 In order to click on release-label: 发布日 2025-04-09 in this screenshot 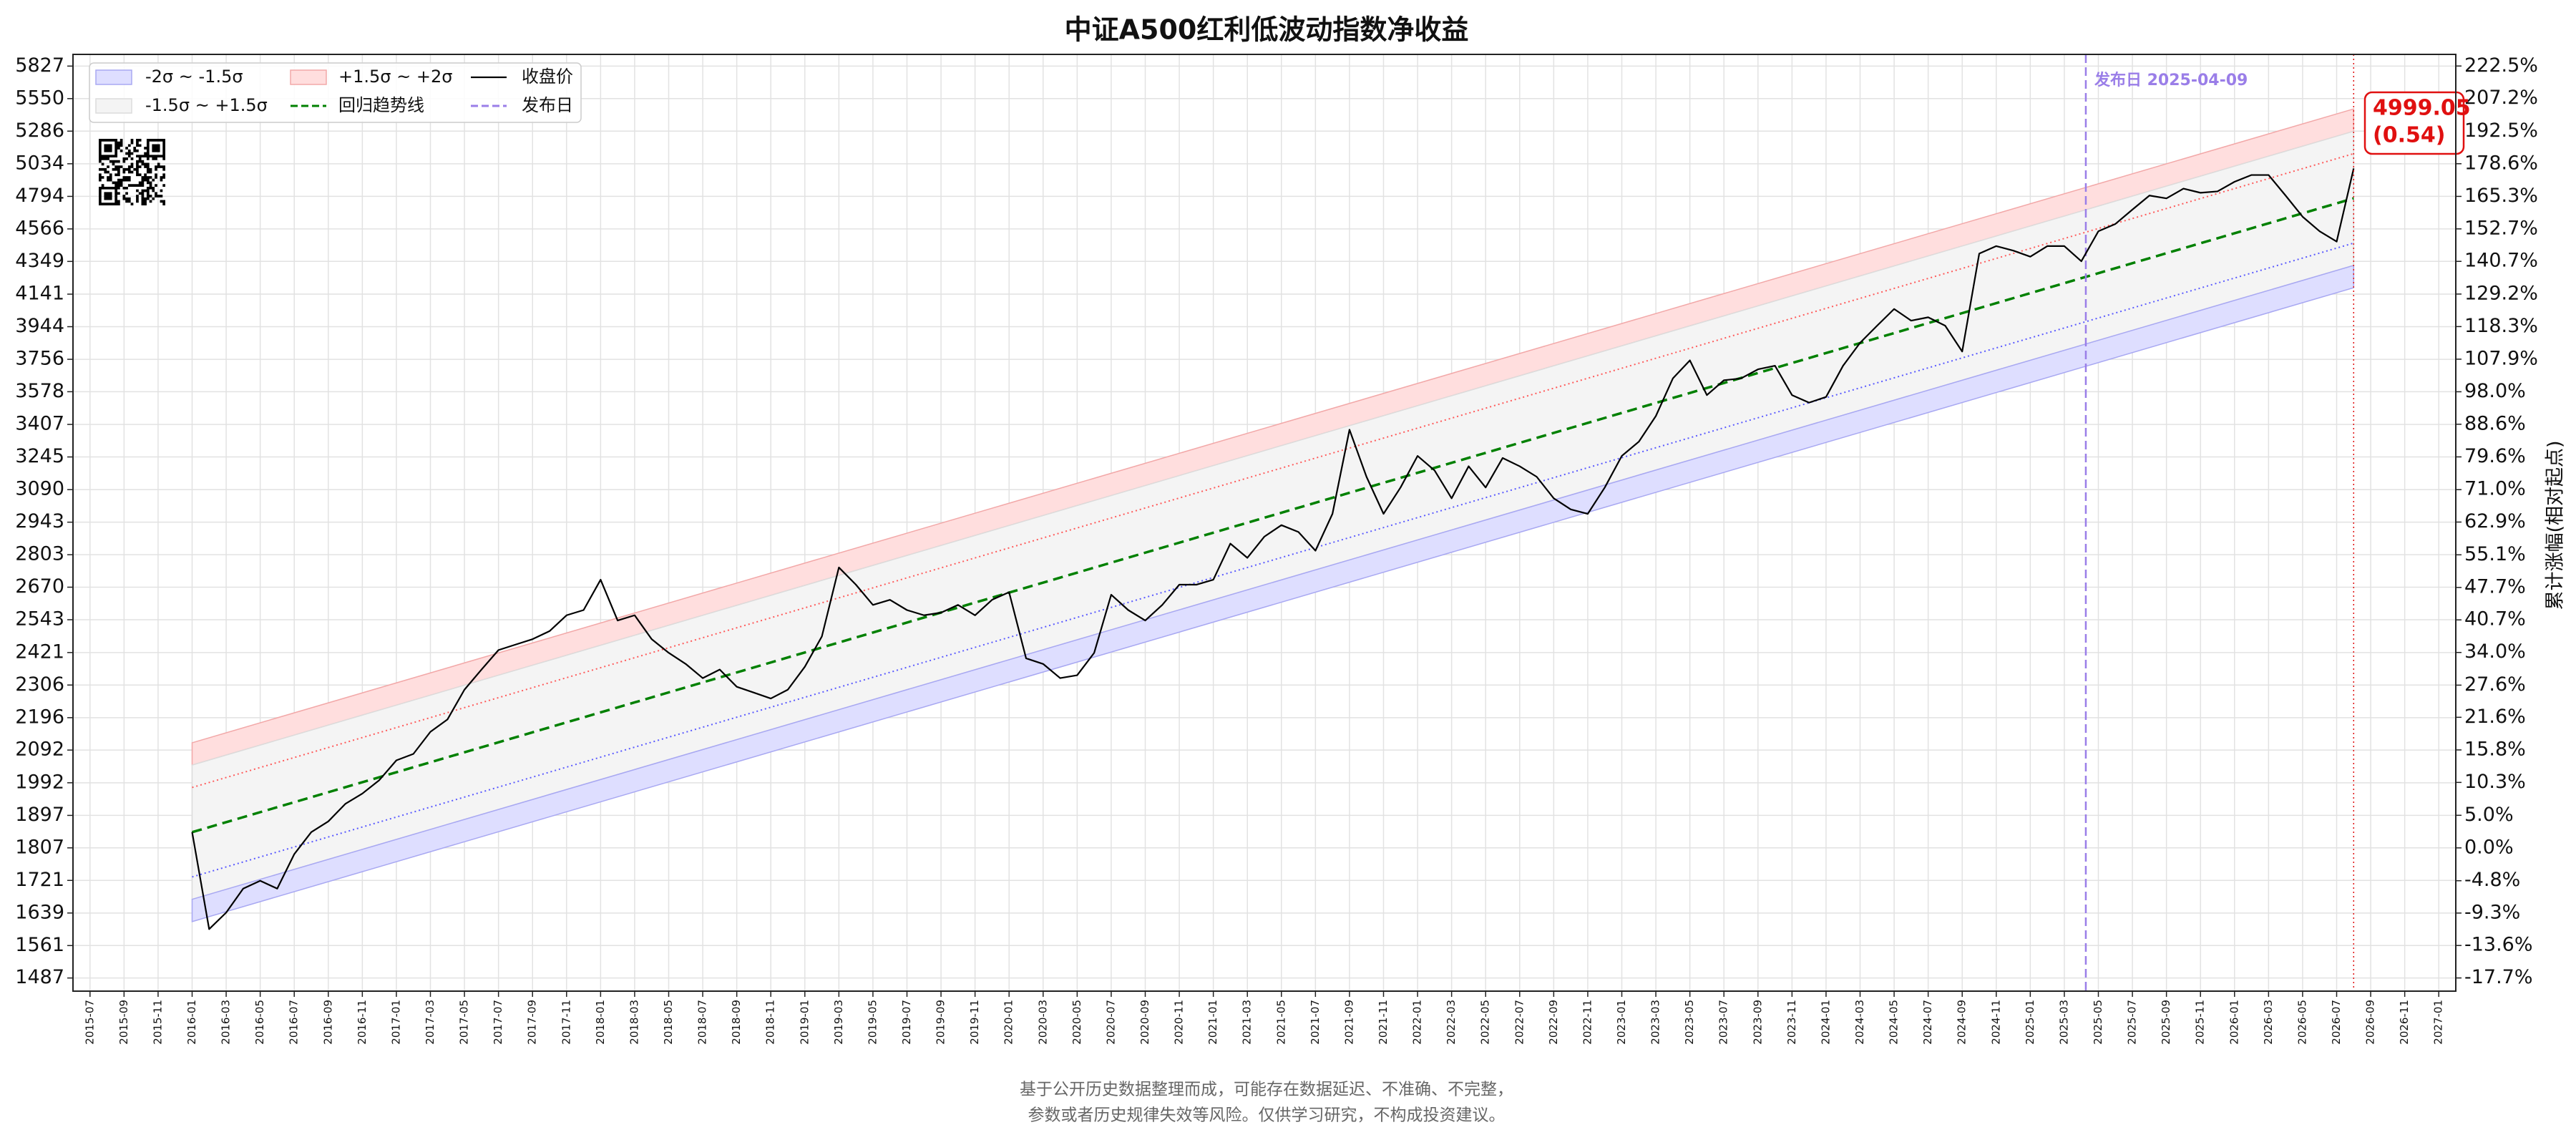, I will do `click(2171, 80)`.